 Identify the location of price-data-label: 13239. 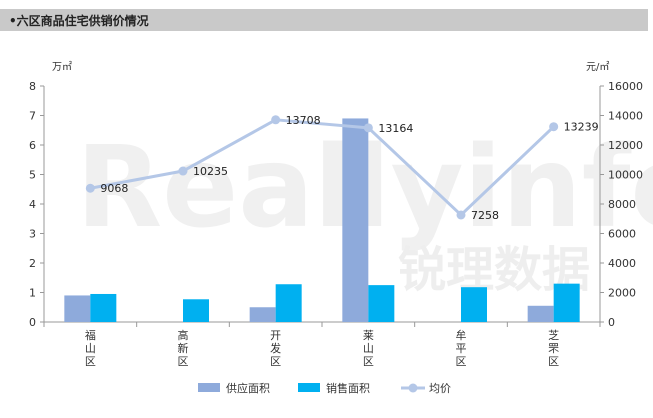
(581, 127).